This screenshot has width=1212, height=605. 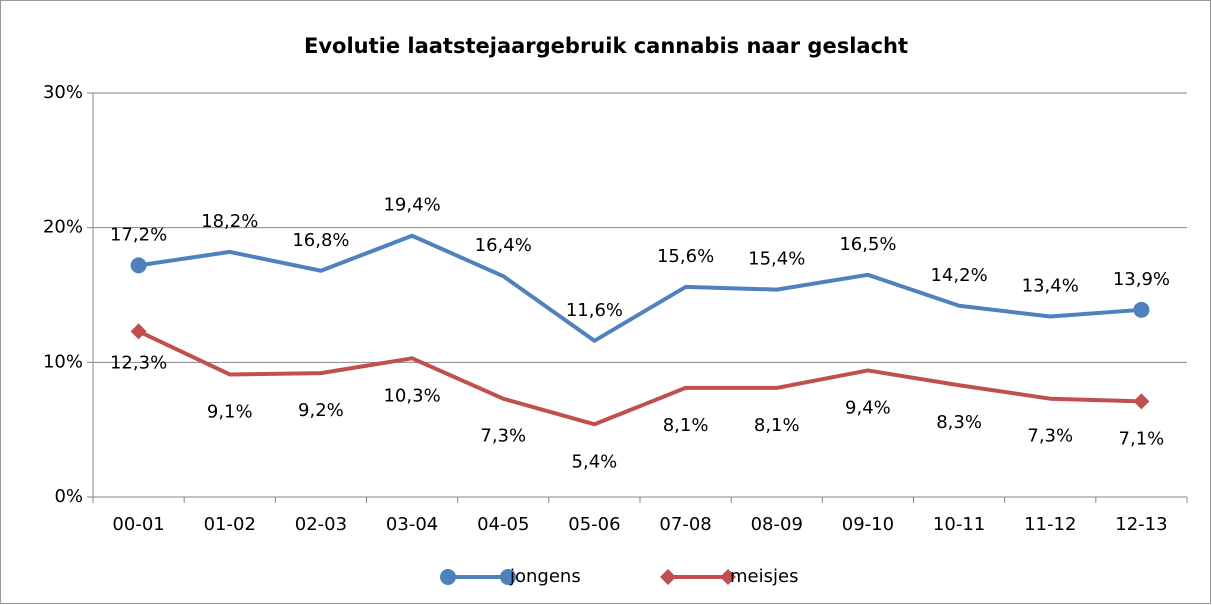 I want to click on legend-label: meisjes, so click(x=764, y=576).